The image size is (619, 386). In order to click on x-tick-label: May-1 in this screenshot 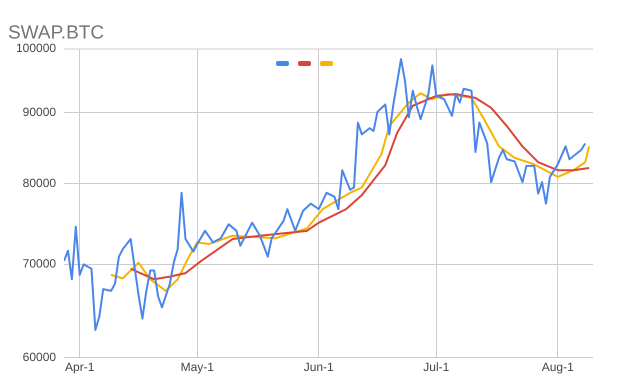, I will do `click(197, 367)`.